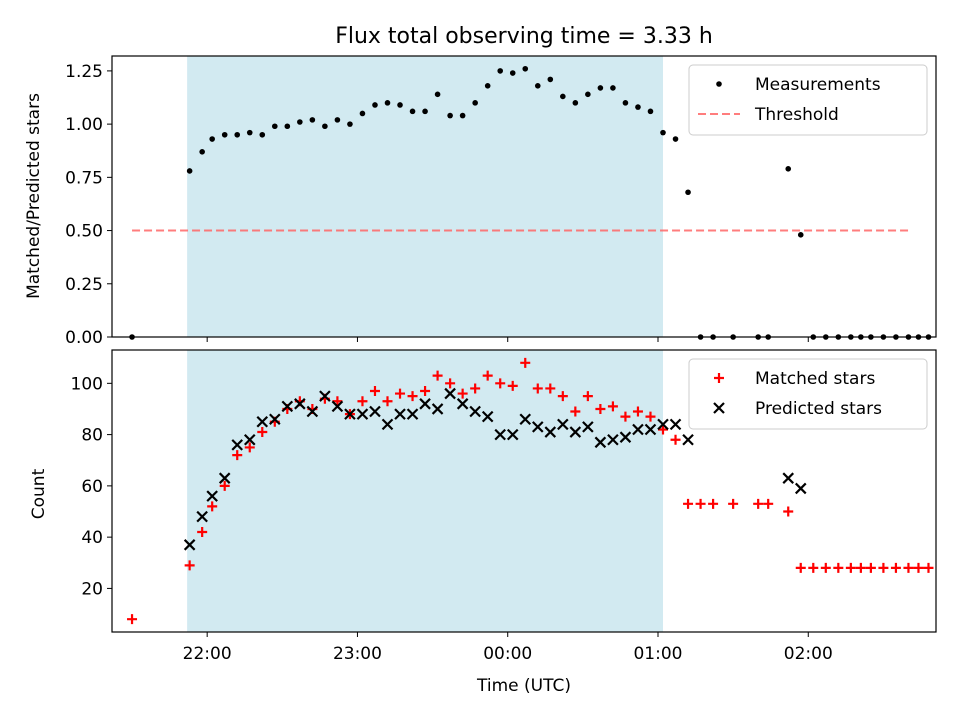  I want to click on legend-label: Threshold, so click(796, 115).